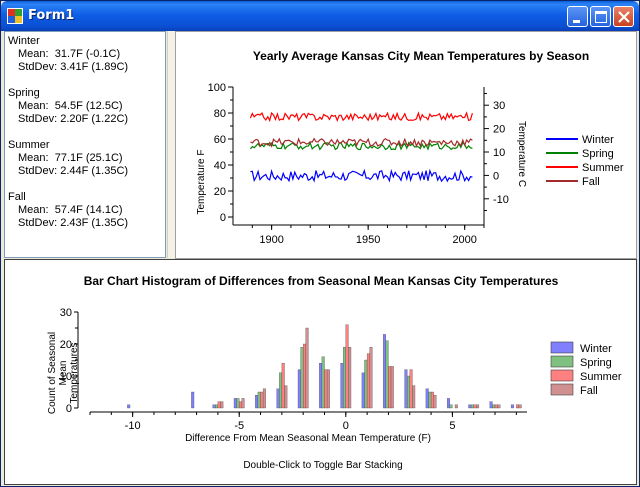 The height and width of the screenshot is (487, 640). What do you see at coordinates (94, 171) in the screenshot?
I see `stddev-value: 2.44F (1.35C)` at bounding box center [94, 171].